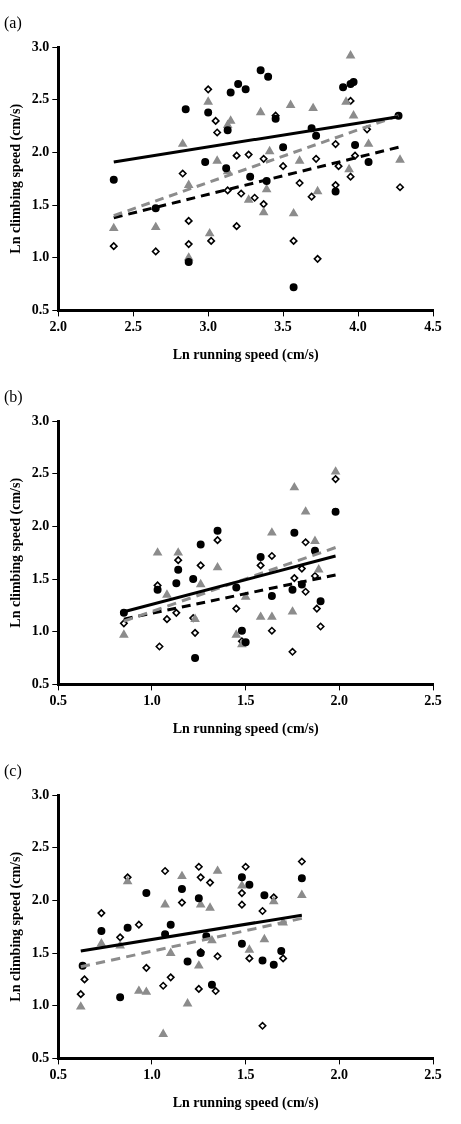 This screenshot has width=461, height=1124. I want to click on chart-title: (b), so click(13, 396).